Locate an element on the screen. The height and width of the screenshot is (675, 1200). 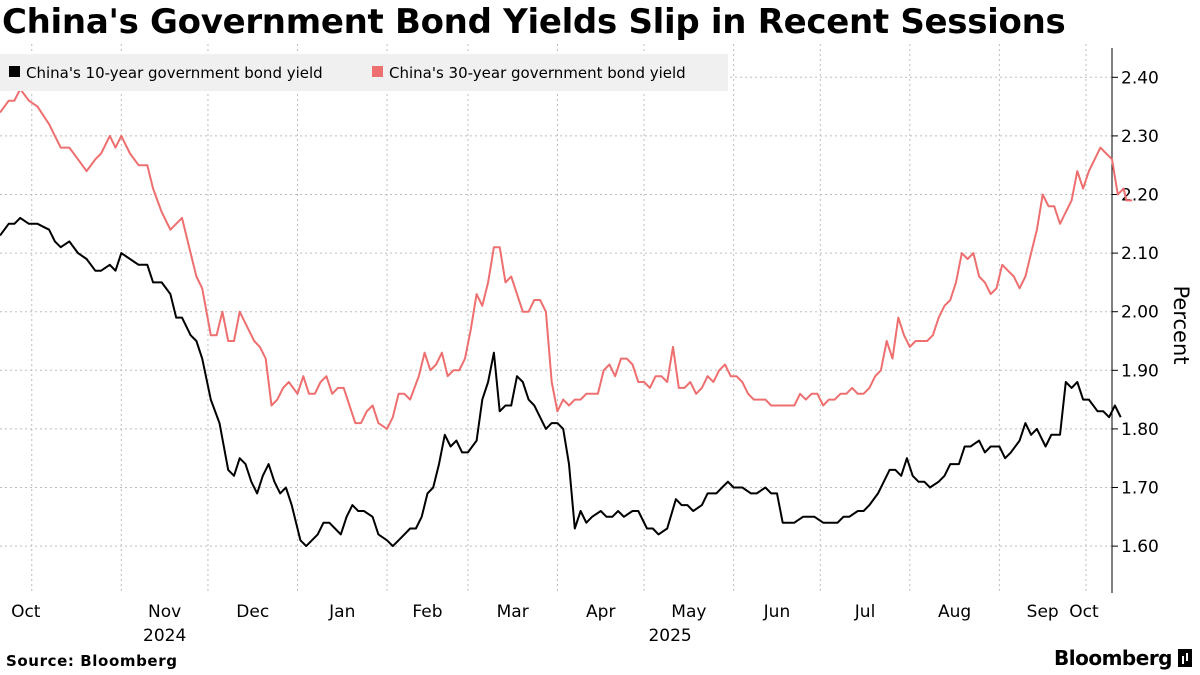
x-tick-label: Jun is located at coordinates (777, 612).